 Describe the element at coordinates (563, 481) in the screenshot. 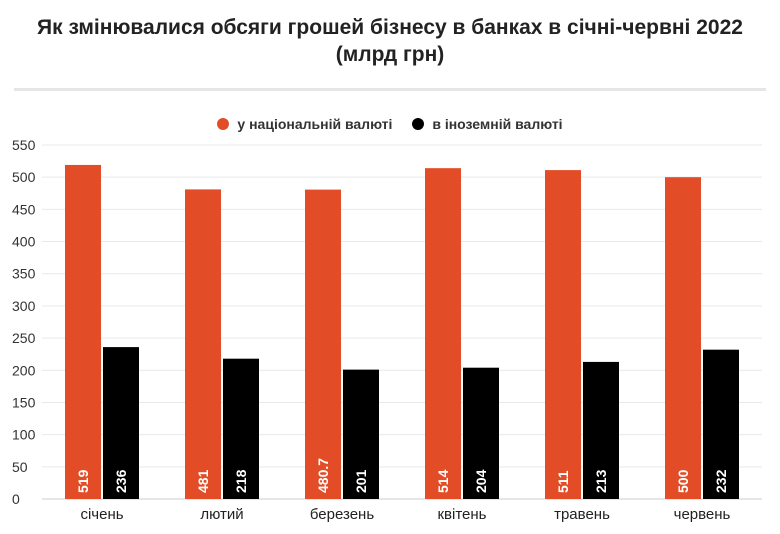

I see `data-label-national: 511` at that location.